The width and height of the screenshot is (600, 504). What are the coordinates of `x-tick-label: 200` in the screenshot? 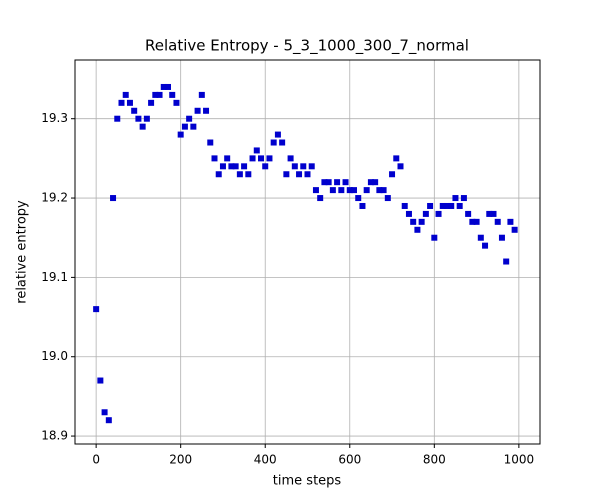 It's located at (180, 460).